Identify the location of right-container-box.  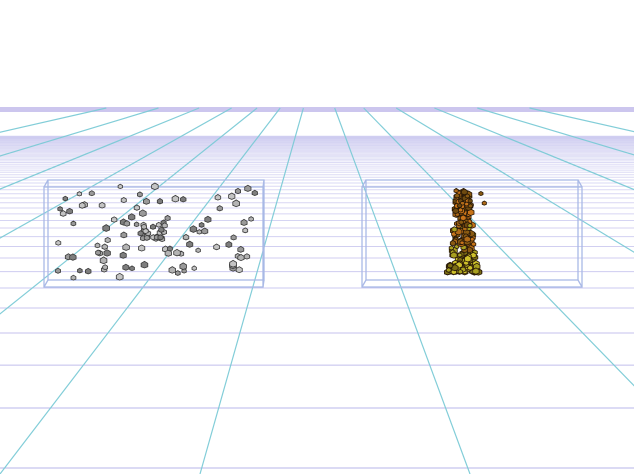
(472, 233).